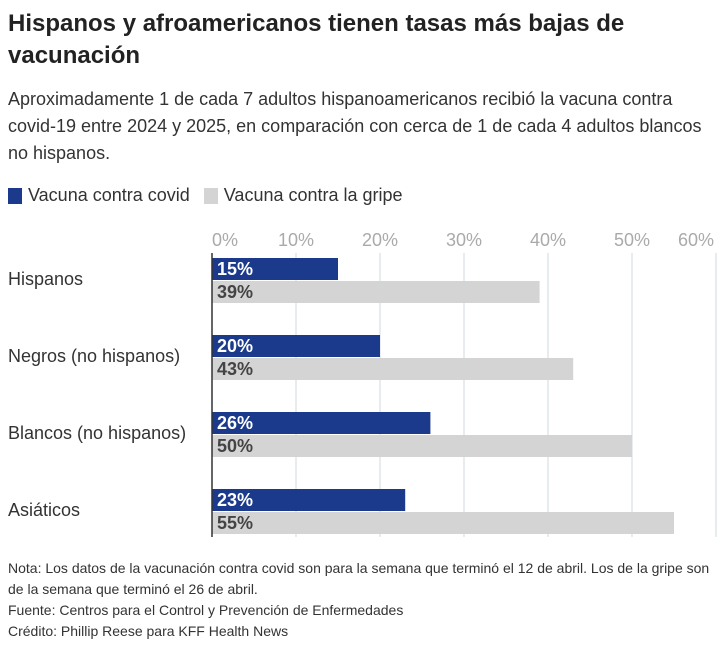 The width and height of the screenshot is (720, 653). Describe the element at coordinates (97, 433) in the screenshot. I see `category-label: Blancos (no hispanos)` at that location.